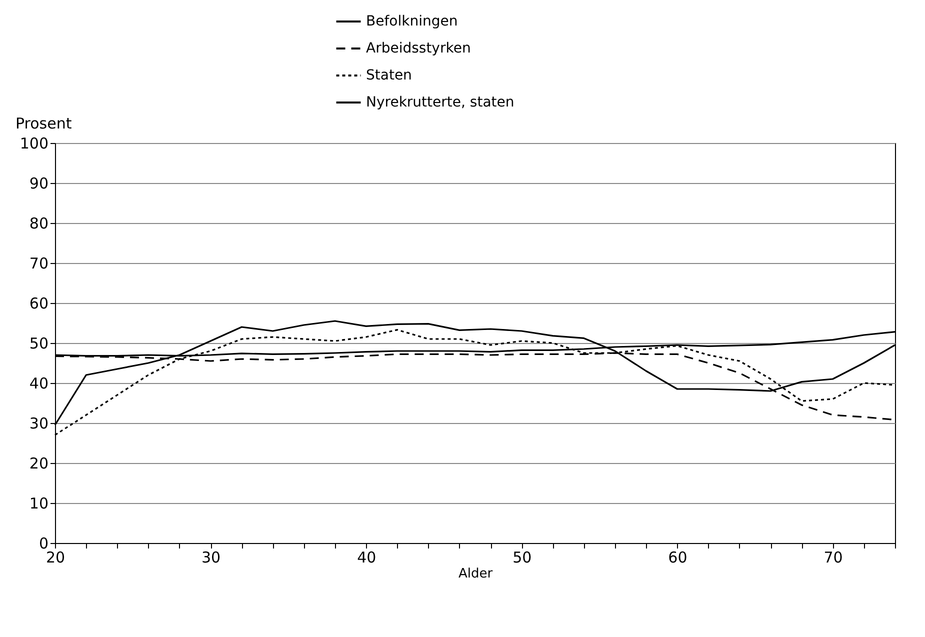  I want to click on x-tick-label: 70, so click(833, 557).